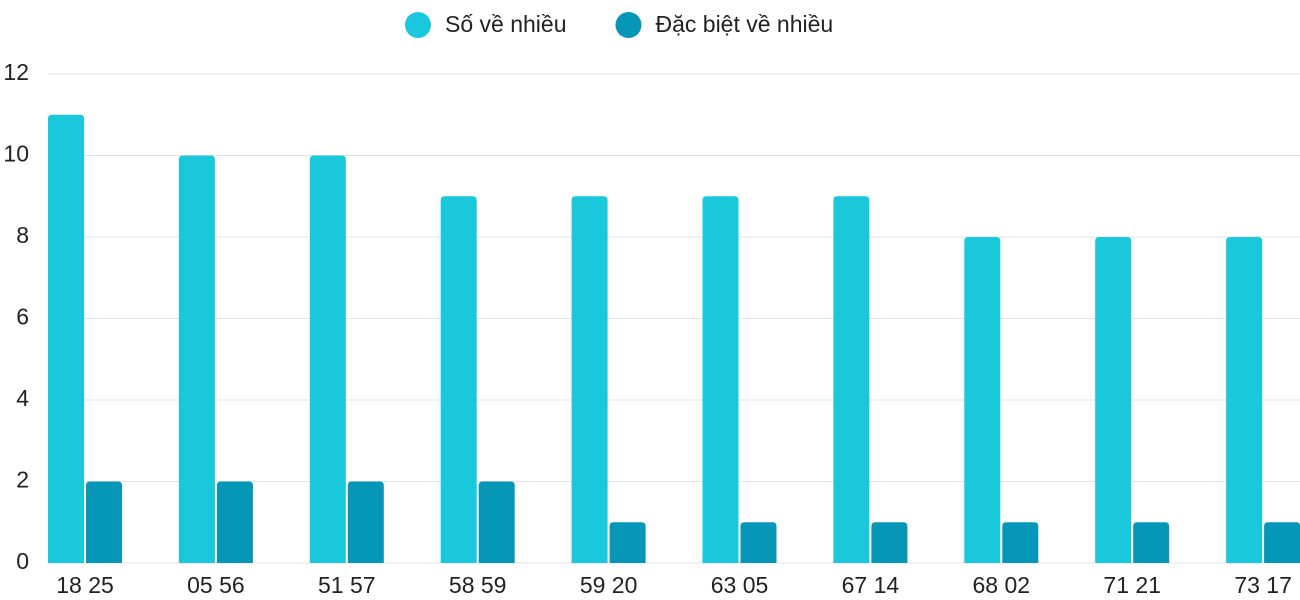  I want to click on y-tick-label: 10, so click(16, 154).